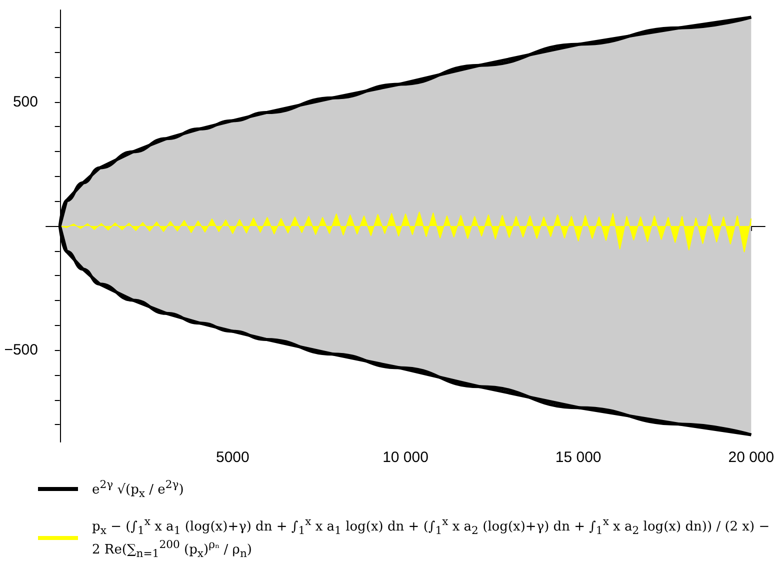  Describe the element at coordinates (431, 537) in the screenshot. I see `text: p$_{x}$ − (∫$_{1}$$^{x}$ x a$_{1}$ (log(x)+γ) dn + ∫$_{1}$$^{x}$ x a$_{1}$ log(x) dn + (∫$_{1}$$^{x}$ x a$_{2}$ (log(x)+γ) dn + ∫$_{1}$$^{x}$ x a$_{2}$ log(x) dn)) / (2 x) − 2 Re(∑$_{n=1}$$^{200}$ (p$_{x}$)$^{ρₙ}$ / ρ$_{n}$)` at that location.